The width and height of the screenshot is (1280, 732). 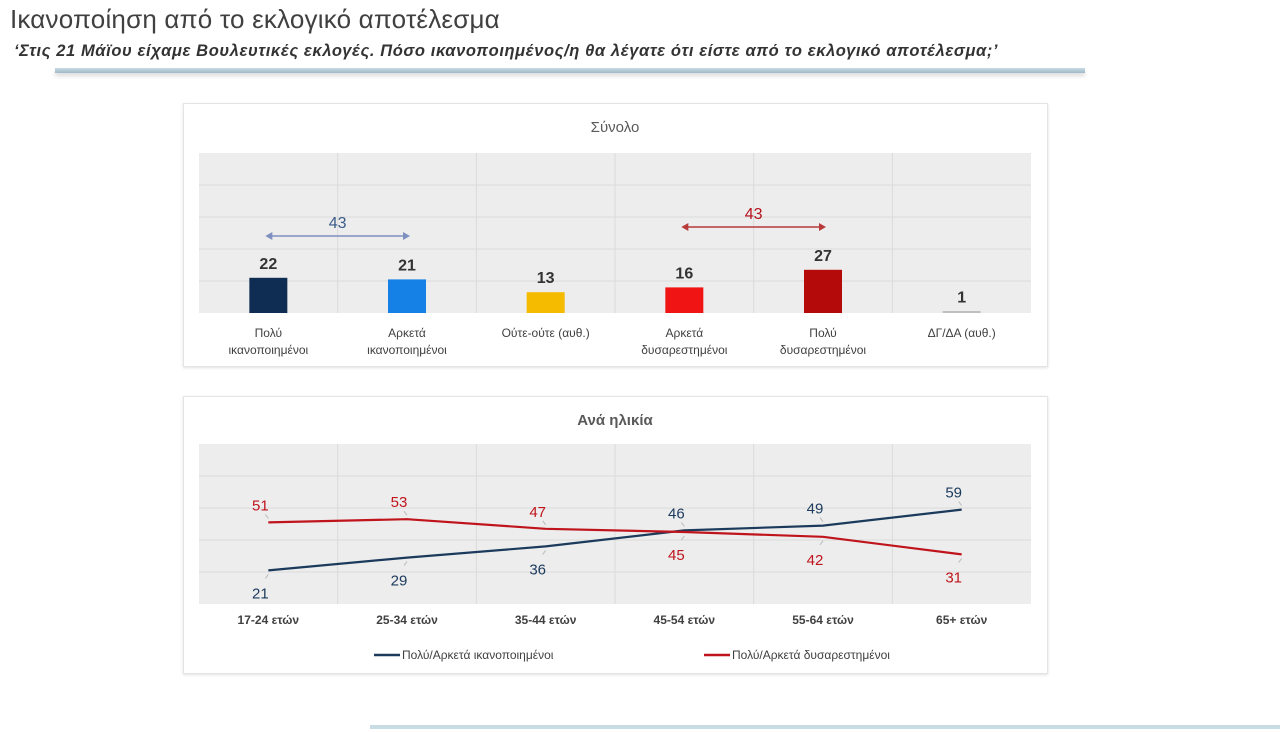 I want to click on bar-value-label: 1, so click(x=961, y=297).